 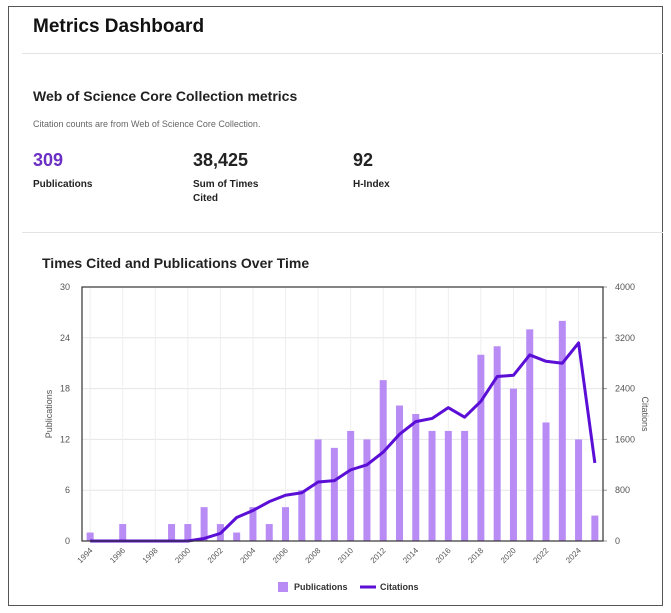 What do you see at coordinates (48, 160) in the screenshot?
I see `metric-value: 309` at bounding box center [48, 160].